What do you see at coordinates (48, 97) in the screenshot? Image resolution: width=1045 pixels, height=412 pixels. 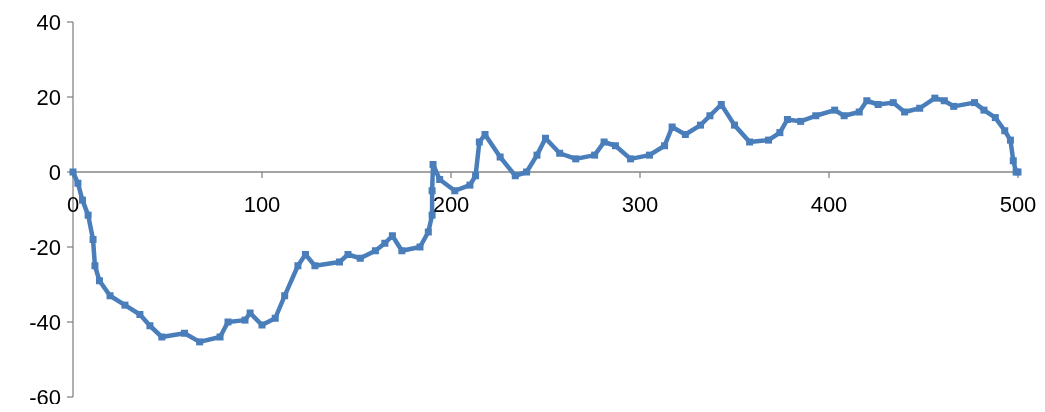 I see `y-tick-label: 20` at bounding box center [48, 97].